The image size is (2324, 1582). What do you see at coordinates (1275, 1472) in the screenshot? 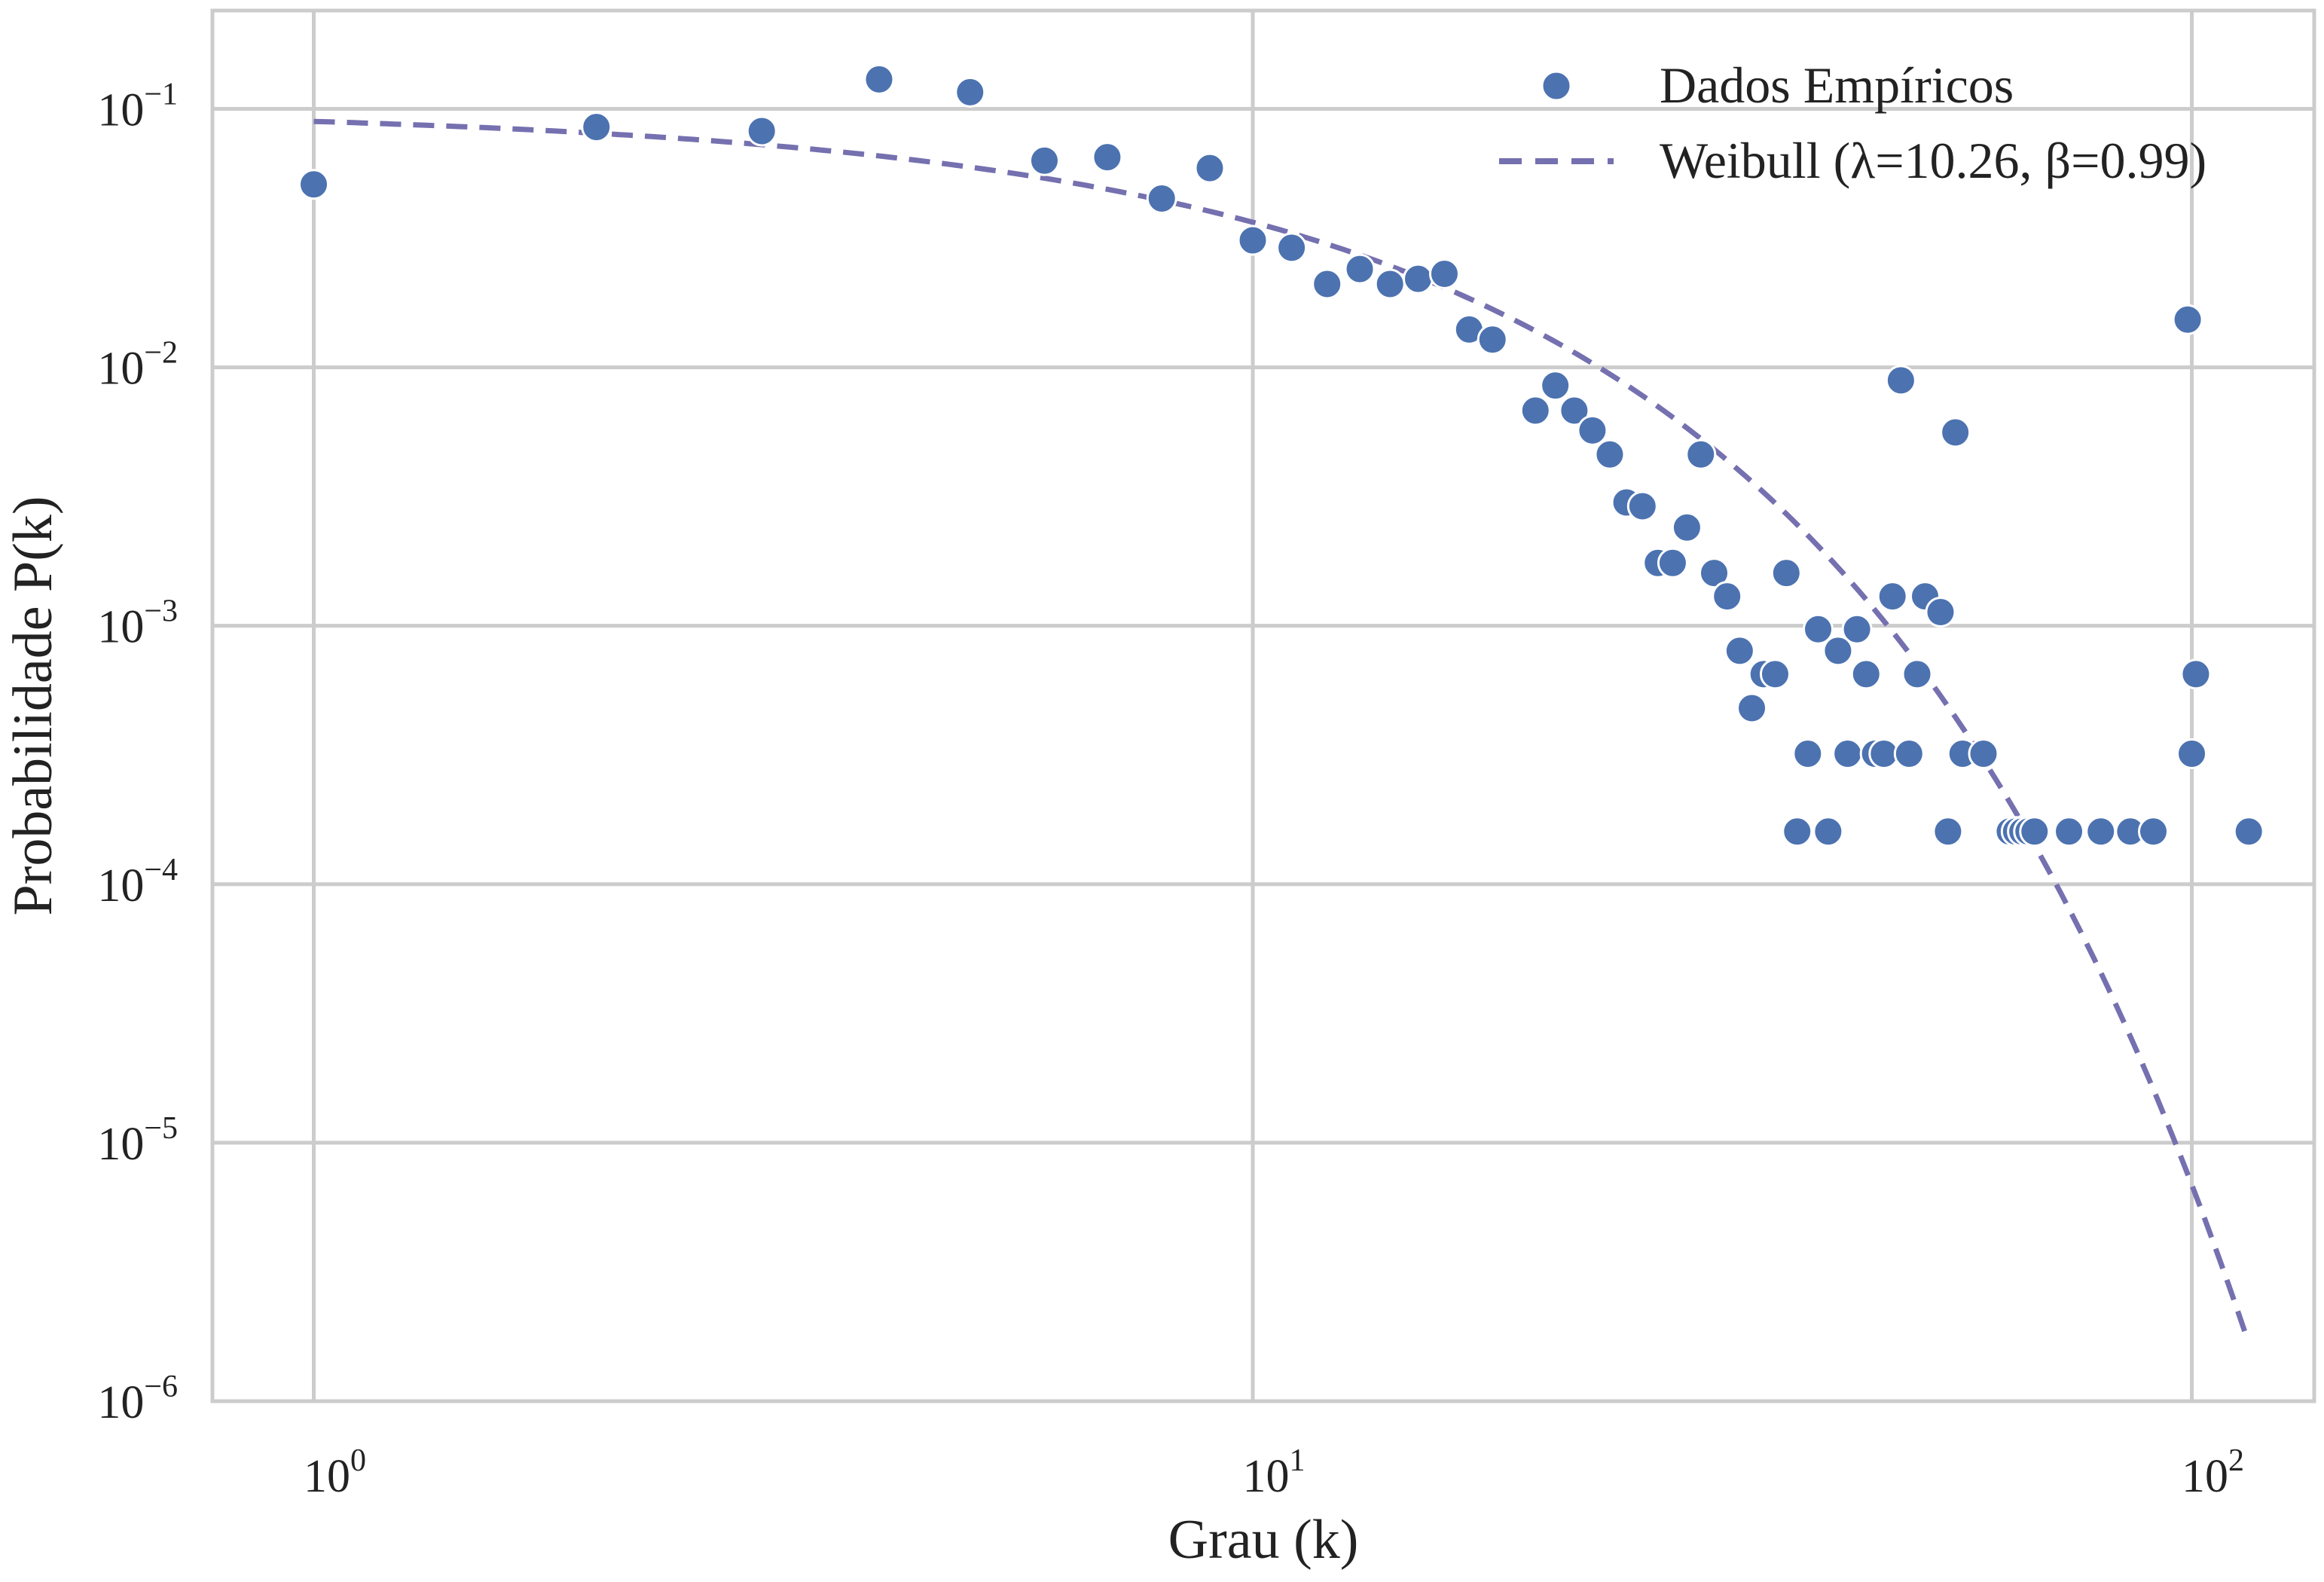
I see `x-tick-label: 10¹` at bounding box center [1275, 1472].